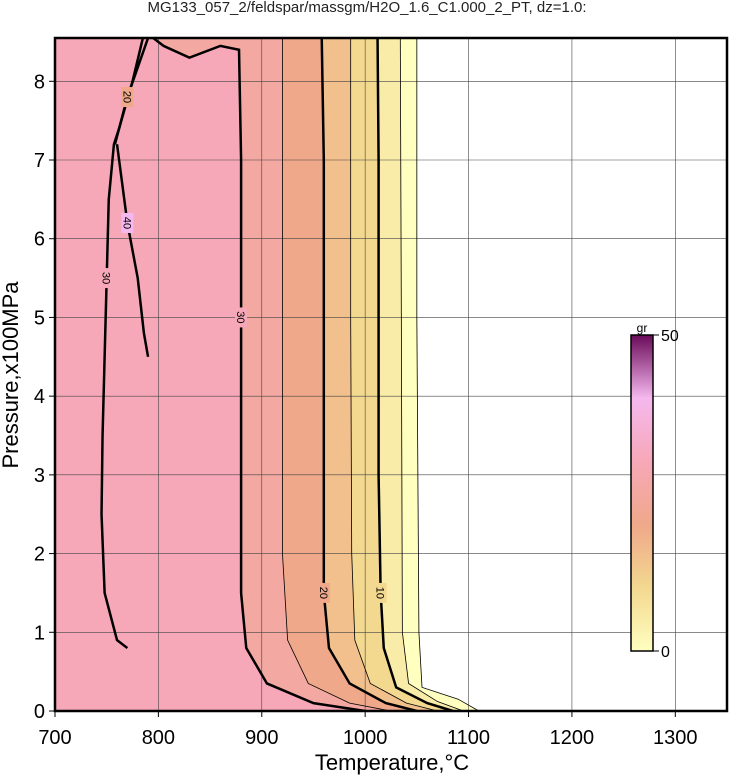 This screenshot has height=781, width=734. I want to click on y-tick-label: 2, so click(39, 555).